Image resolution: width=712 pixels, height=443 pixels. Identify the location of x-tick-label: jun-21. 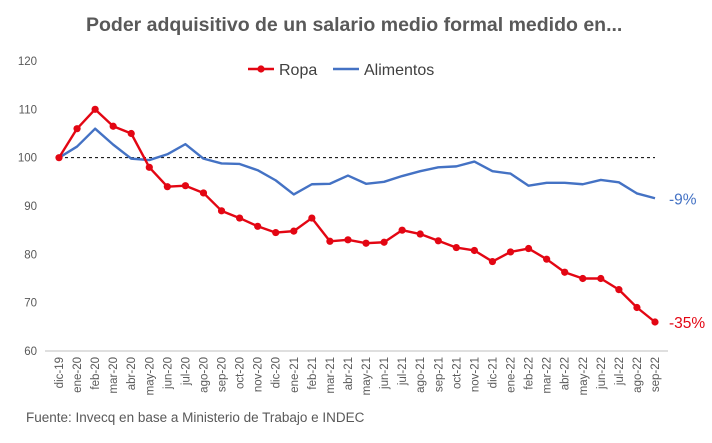
(385, 373).